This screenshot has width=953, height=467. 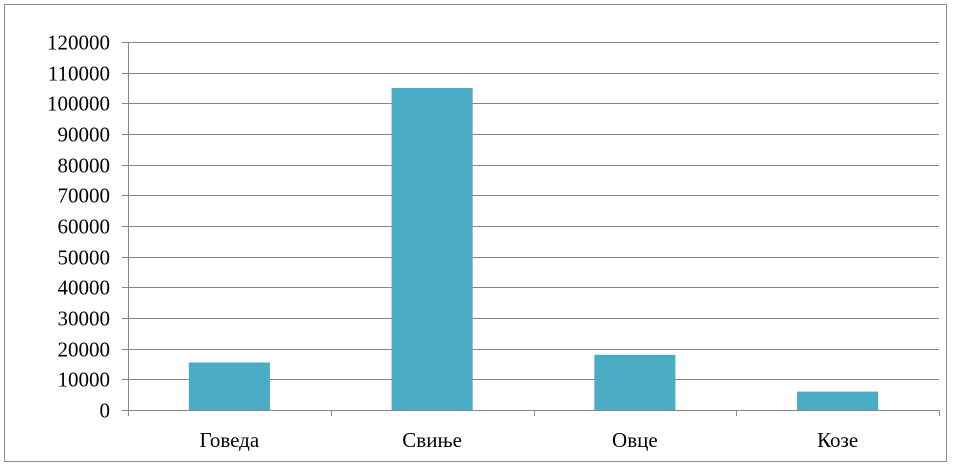 What do you see at coordinates (529, 440) in the screenshot?
I see `x-axis-tick-labels: Говеда Свиње Овце Козе` at bounding box center [529, 440].